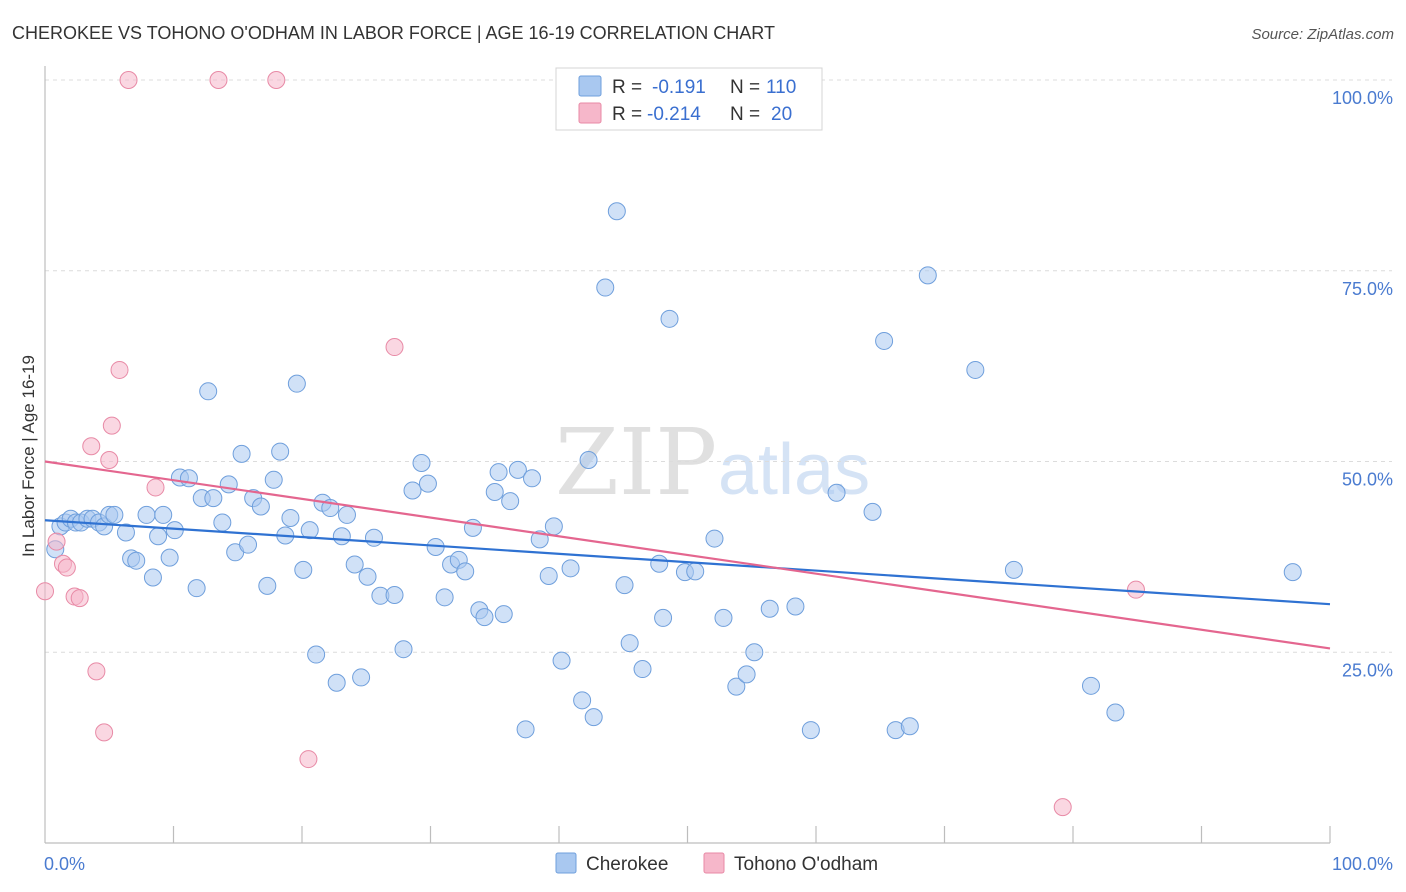  I want to click on legend-bottom-label-cherokee: Cherokee, so click(627, 864).